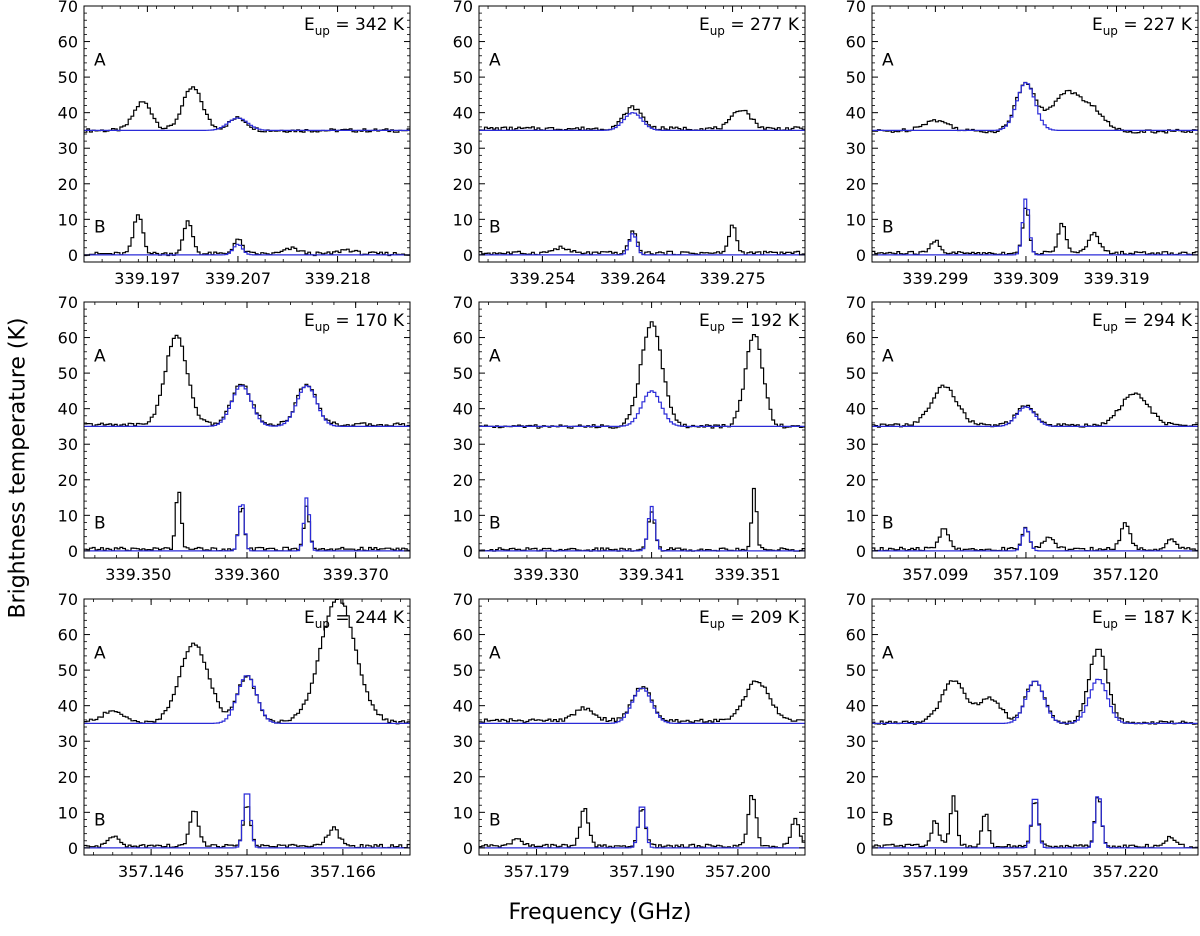  Describe the element at coordinates (247, 871) in the screenshot. I see `x-tick-label: 357.156` at that location.